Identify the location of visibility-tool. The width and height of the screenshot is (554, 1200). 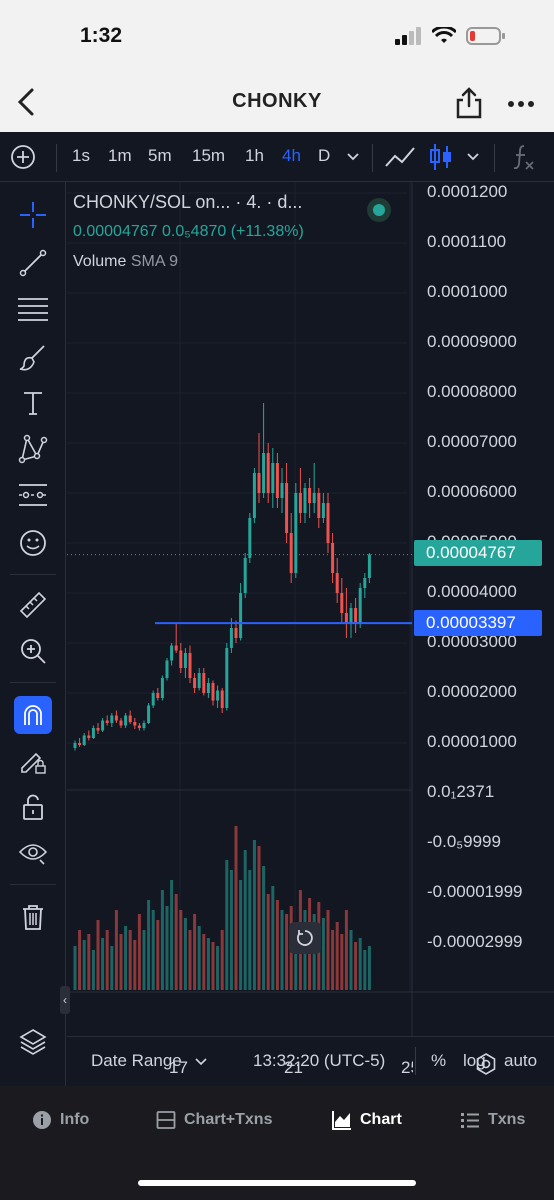
(33, 853).